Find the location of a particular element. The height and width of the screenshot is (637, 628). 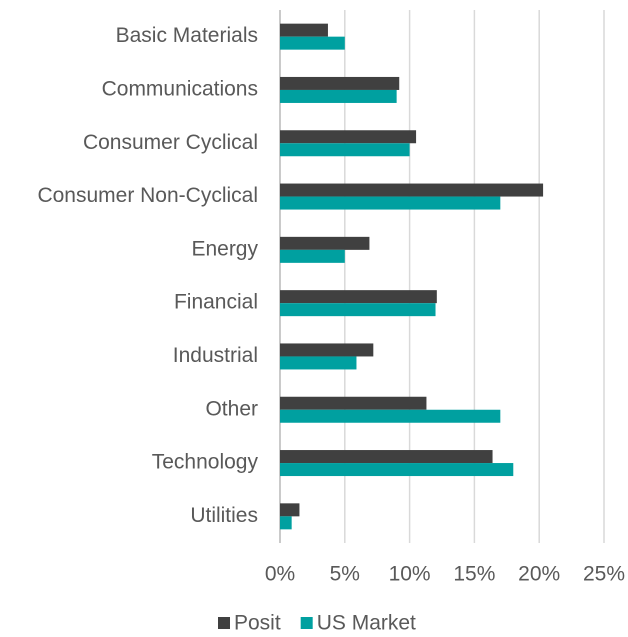

x-tick-label: 5% is located at coordinates (345, 574).